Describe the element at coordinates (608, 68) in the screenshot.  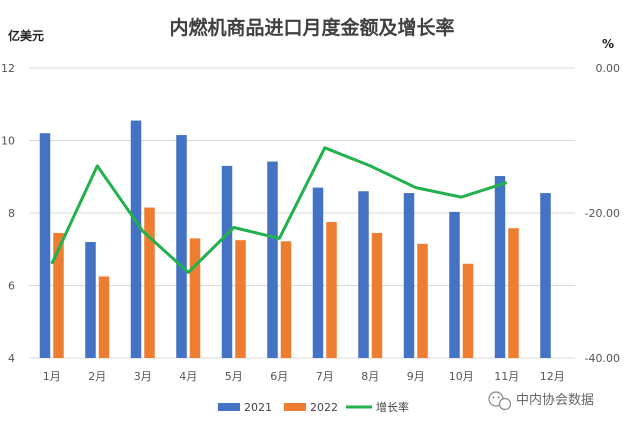
I see `y-tick-label-right: 0.00` at that location.